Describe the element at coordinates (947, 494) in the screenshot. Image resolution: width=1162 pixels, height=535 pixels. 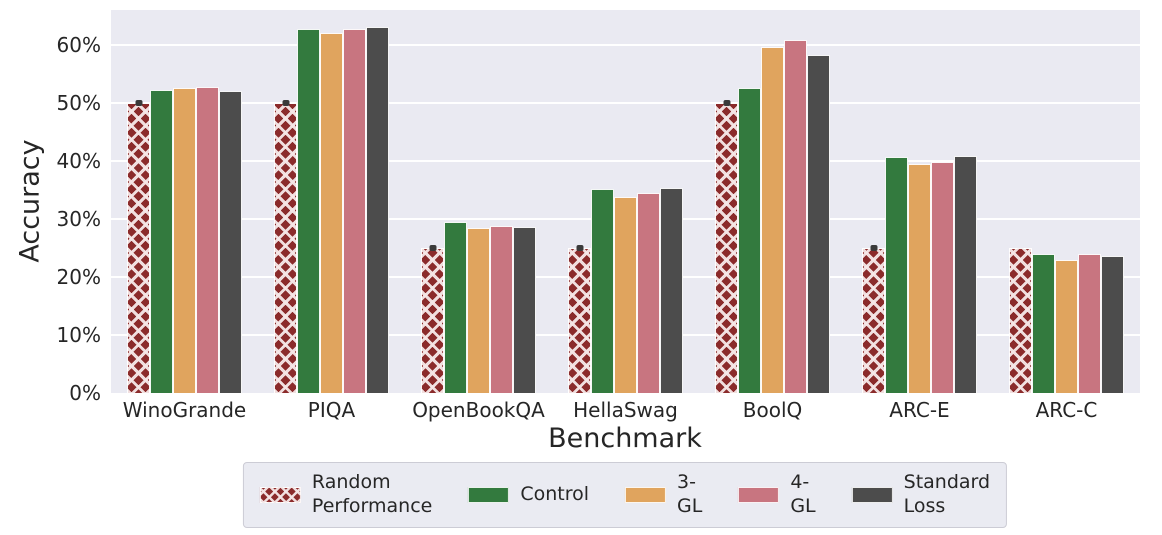
I see `legend-label: Standard Loss` at that location.